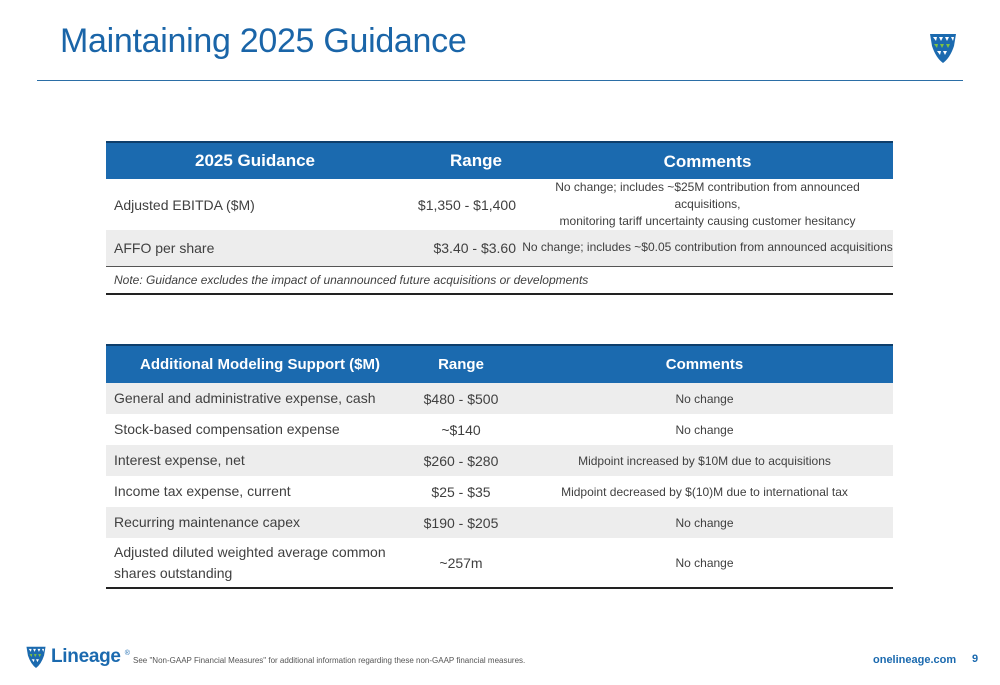 The height and width of the screenshot is (685, 1000). I want to click on trademark-symbol: ®, so click(127, 653).